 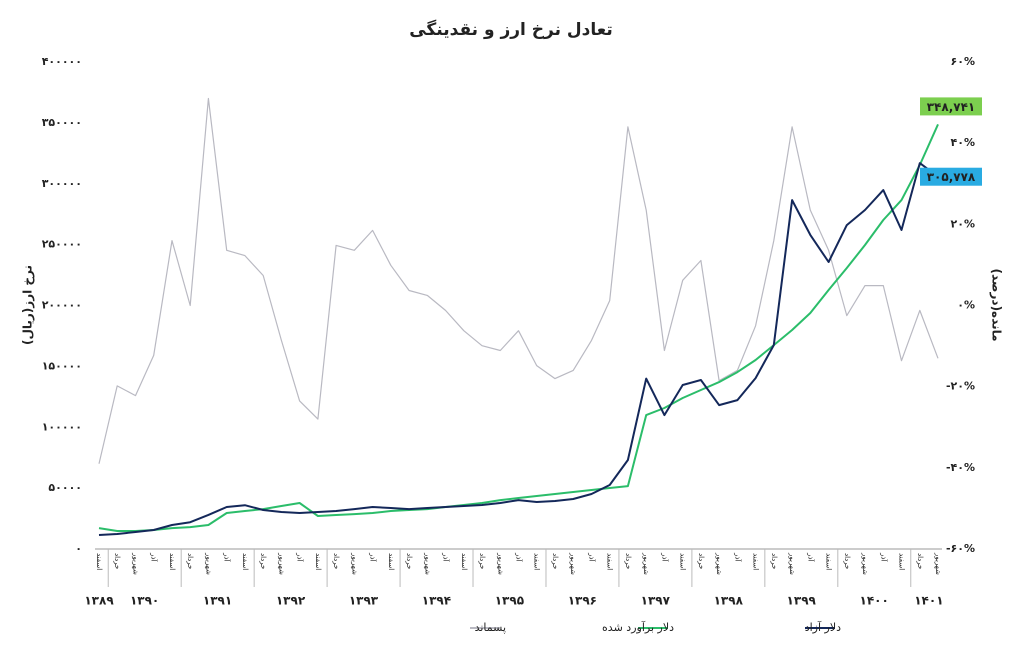 What do you see at coordinates (997, 304) in the screenshot?
I see `y2-axis-label: مانده(درصد)` at bounding box center [997, 304].